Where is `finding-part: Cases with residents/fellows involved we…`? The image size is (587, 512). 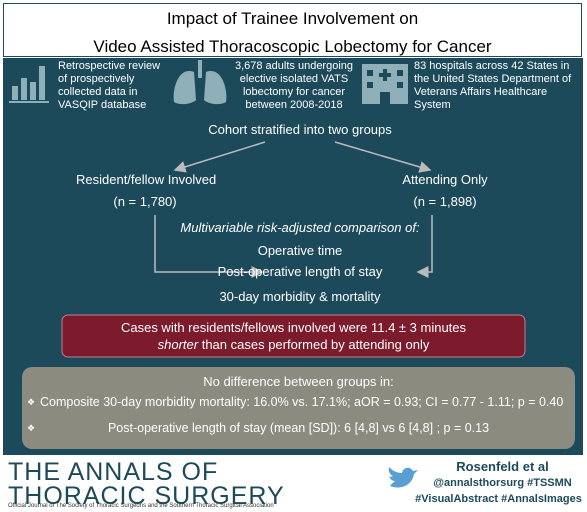 finding-part: Cases with residents/fellows involved we… is located at coordinates (293, 327).